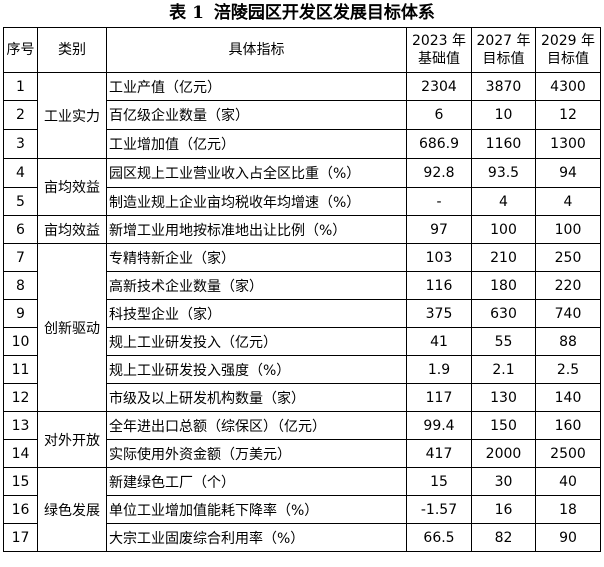 The height and width of the screenshot is (567, 604). I want to click on header-2027-year: 2027 年, so click(503, 41).